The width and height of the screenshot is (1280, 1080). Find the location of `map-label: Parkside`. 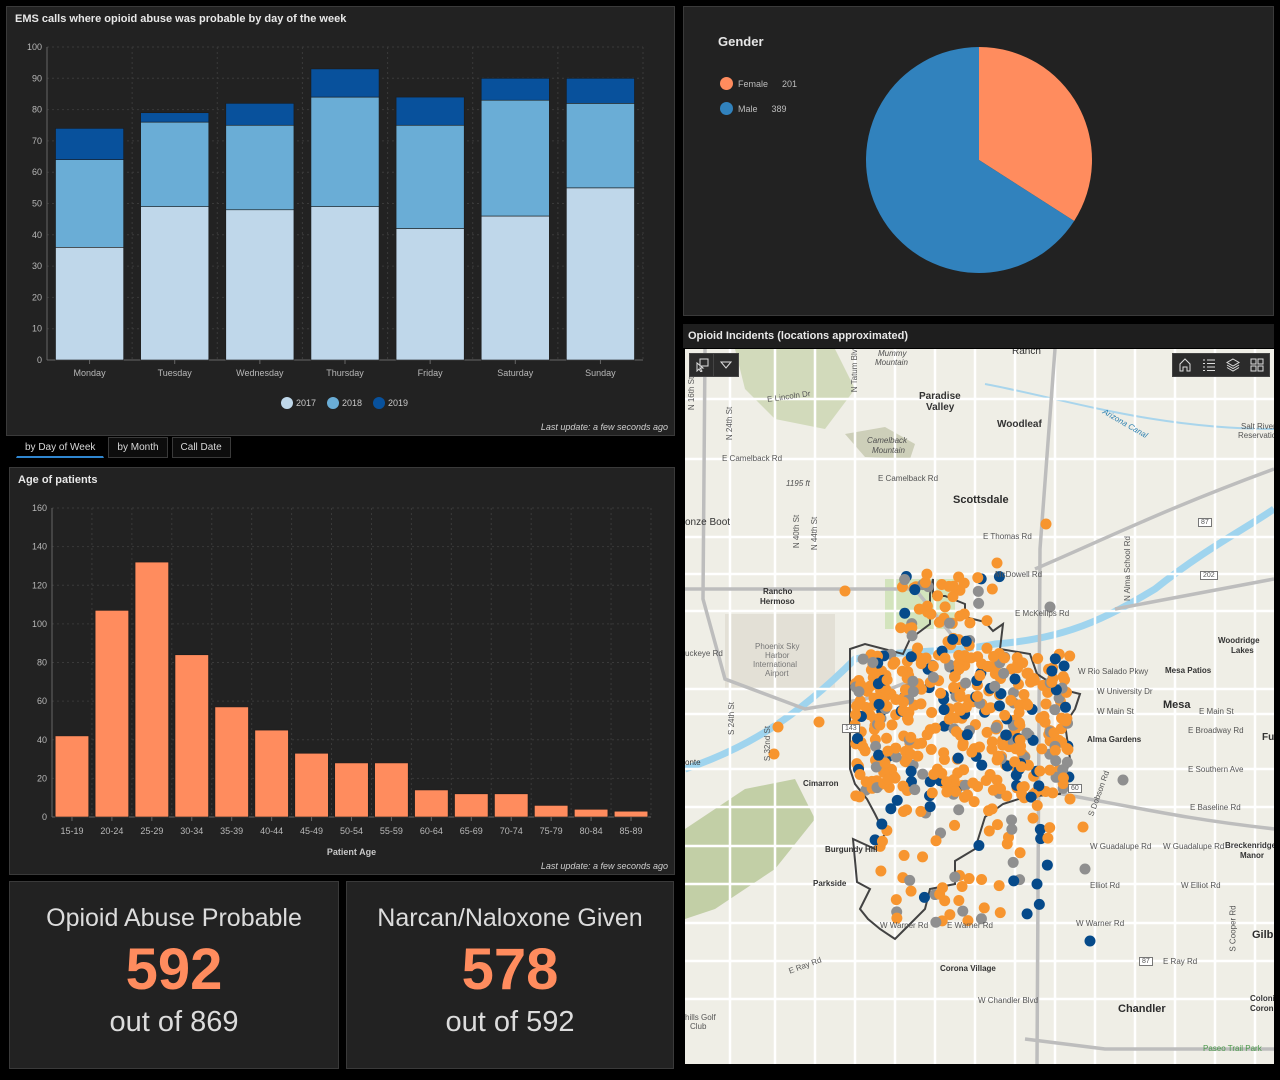

map-label: Parkside is located at coordinates (830, 883).